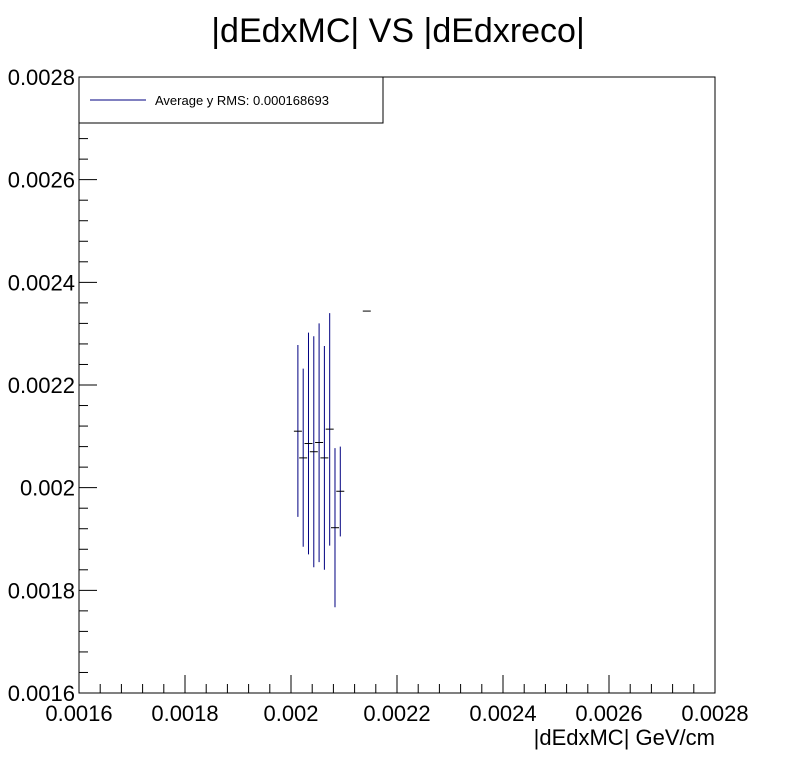  I want to click on y-tick-label: 0.0018, so click(41, 590).